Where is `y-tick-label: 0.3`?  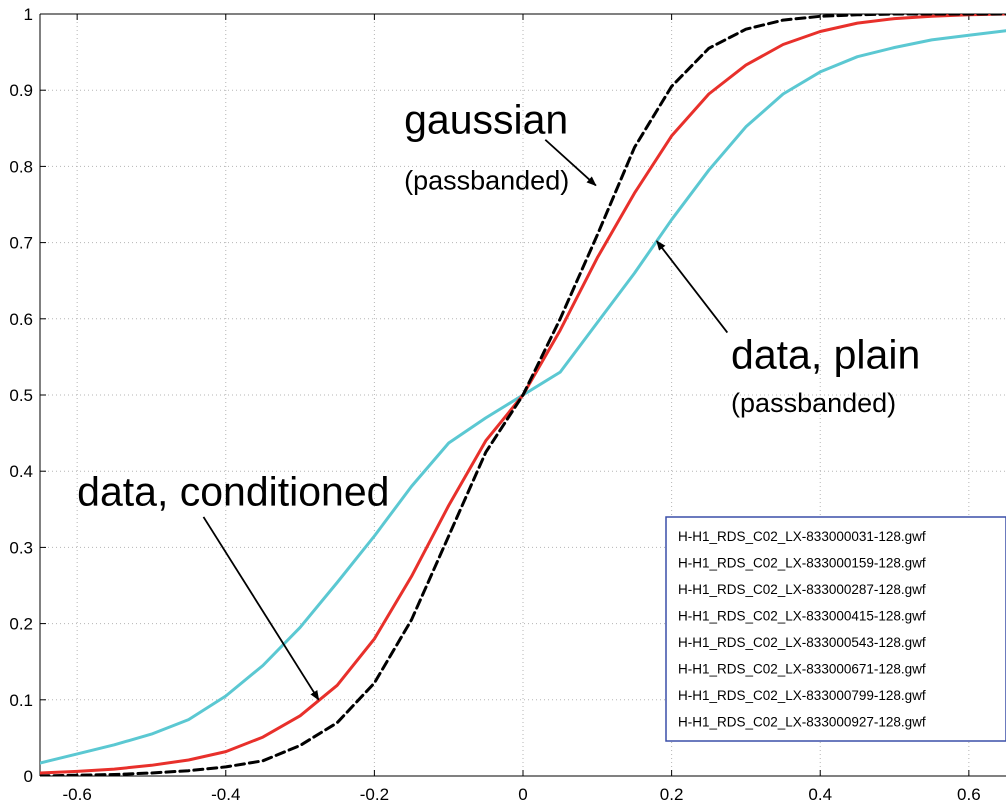 y-tick-label: 0.3 is located at coordinates (21, 547).